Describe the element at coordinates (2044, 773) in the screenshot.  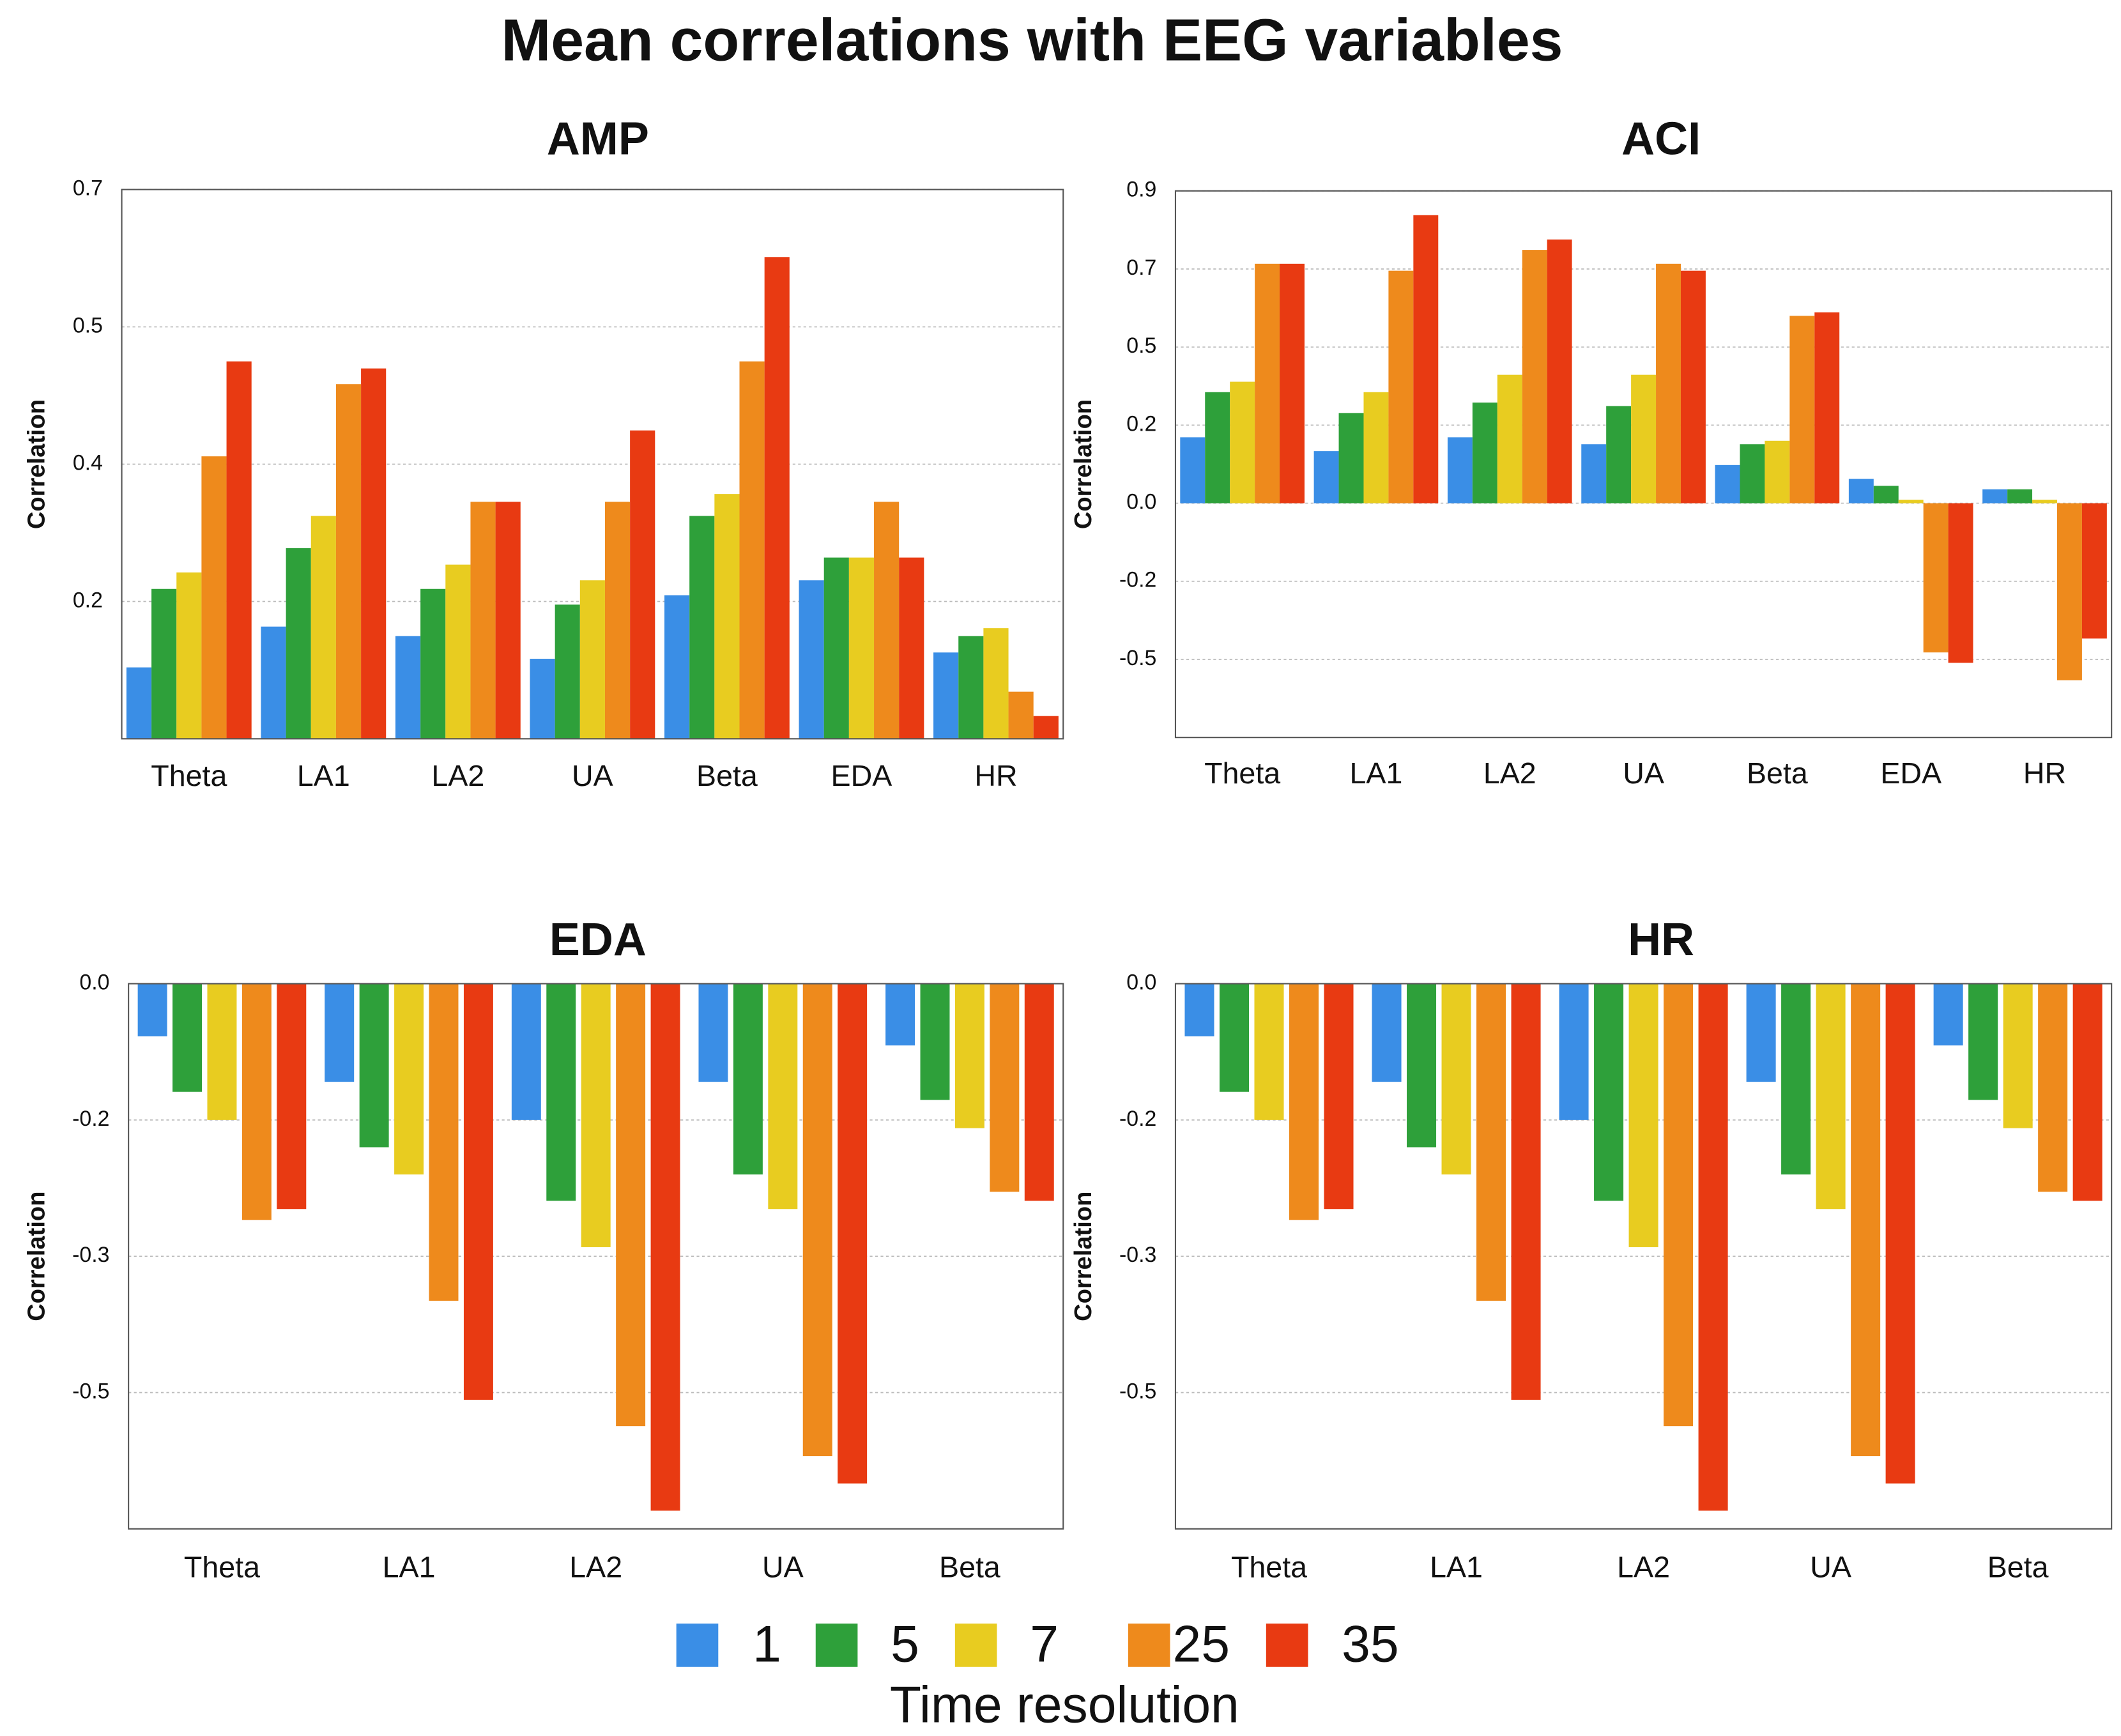
I see `x-tick-label: HR` at that location.